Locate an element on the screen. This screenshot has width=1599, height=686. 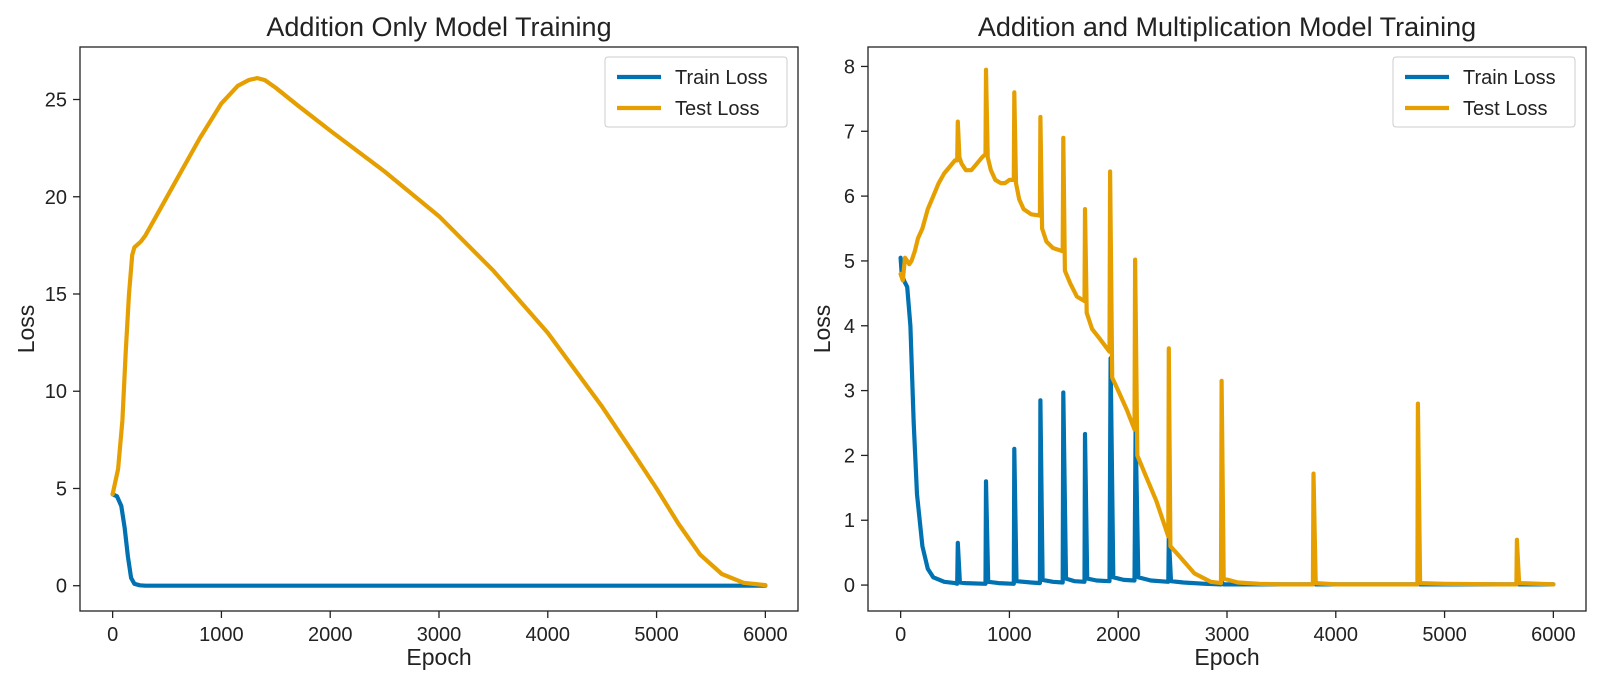
y-tick-label: 4 is located at coordinates (849, 327).